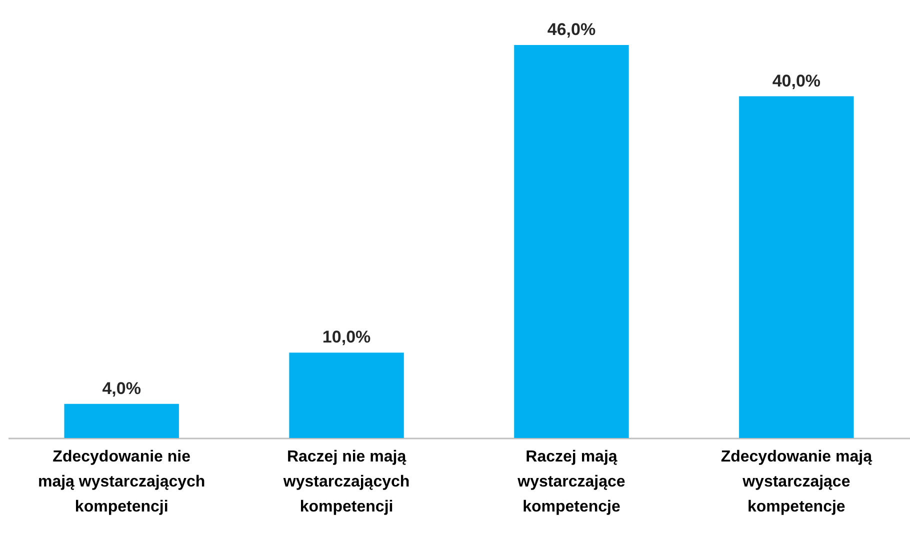  Describe the element at coordinates (571, 482) in the screenshot. I see `x-tick-label: Raczej mają wystarczające kompetencje` at that location.